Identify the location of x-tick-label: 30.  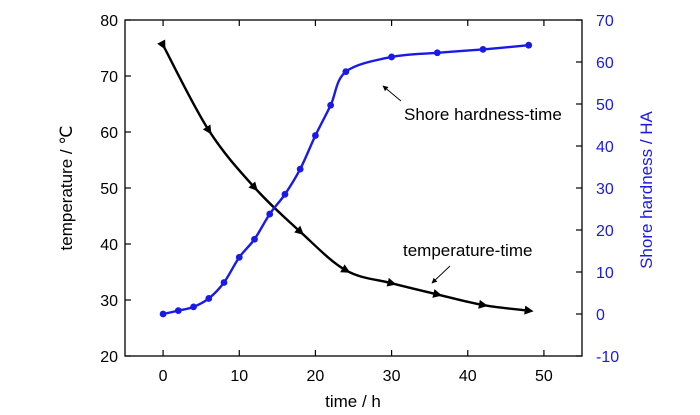
(392, 376).